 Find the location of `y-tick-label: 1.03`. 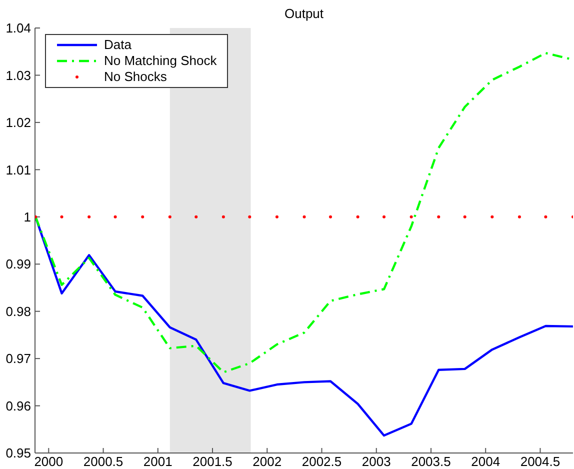

y-tick-label: 1.03 is located at coordinates (18, 75).